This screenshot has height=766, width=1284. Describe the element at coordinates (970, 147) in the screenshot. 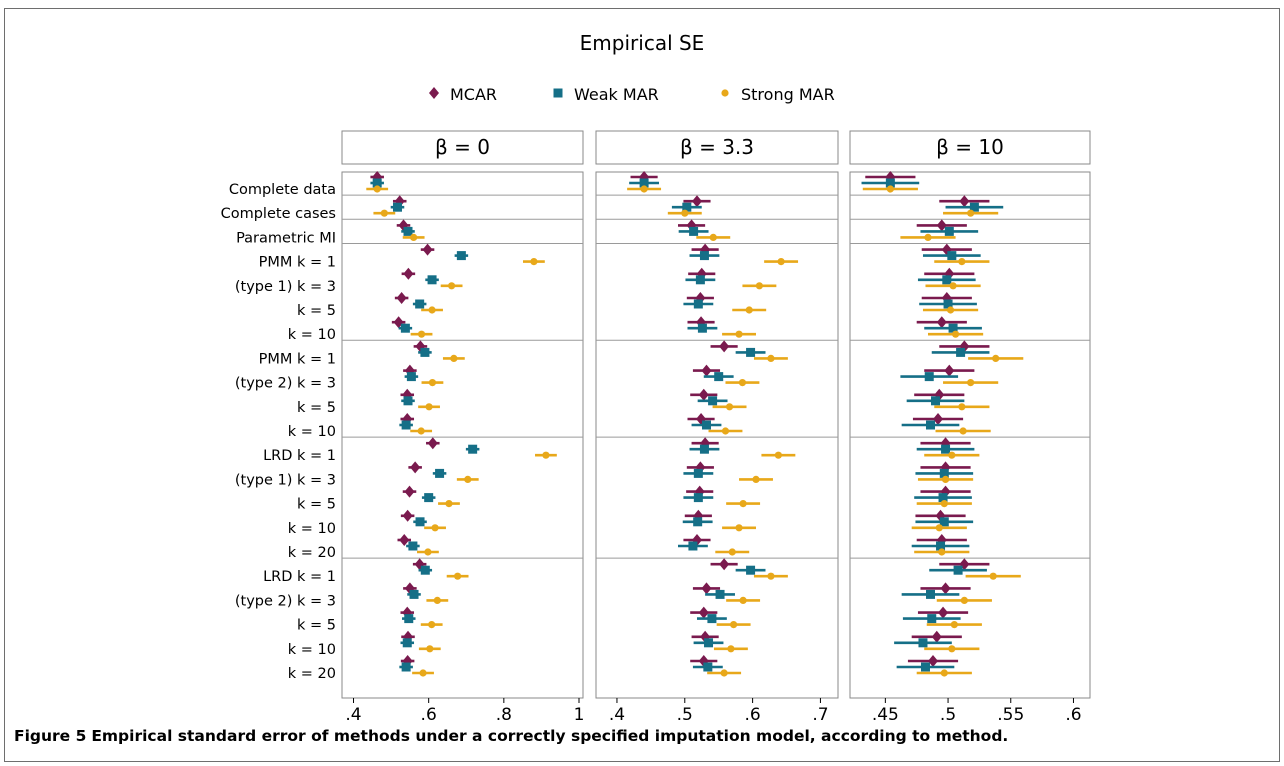

I see `panel-title: β = 10` at that location.